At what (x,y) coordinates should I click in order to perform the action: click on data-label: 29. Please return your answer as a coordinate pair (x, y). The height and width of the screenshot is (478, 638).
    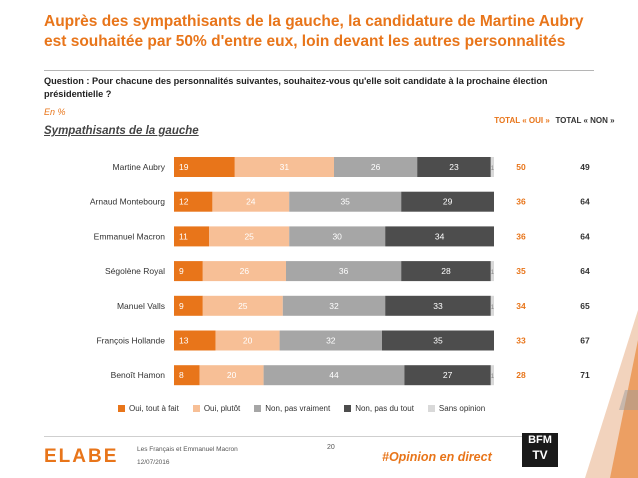
    Looking at the image, I should click on (448, 202).